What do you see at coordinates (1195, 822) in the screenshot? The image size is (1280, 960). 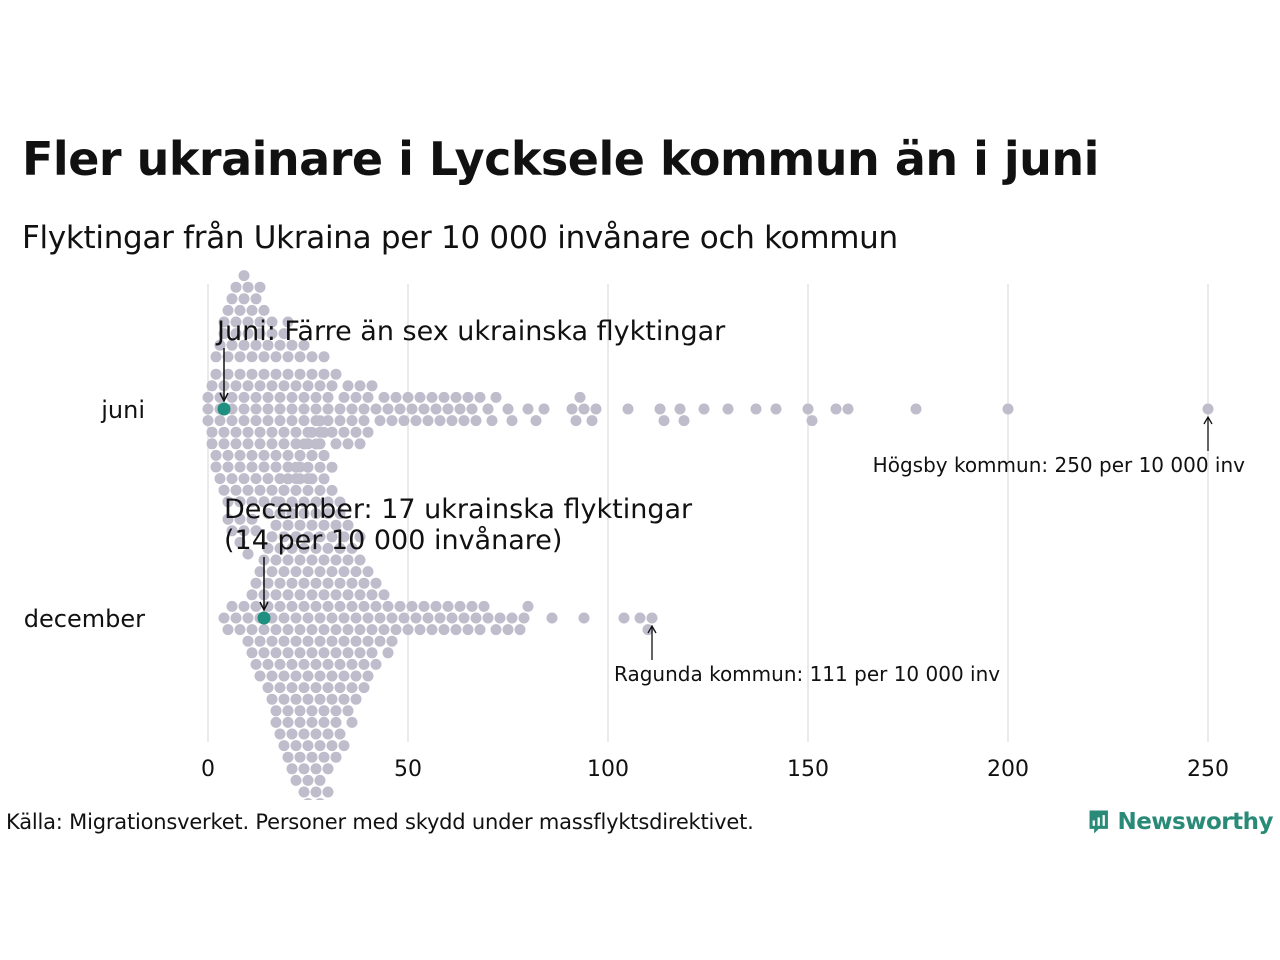 I see `newsworthy-brand-name: Newsworthy` at bounding box center [1195, 822].